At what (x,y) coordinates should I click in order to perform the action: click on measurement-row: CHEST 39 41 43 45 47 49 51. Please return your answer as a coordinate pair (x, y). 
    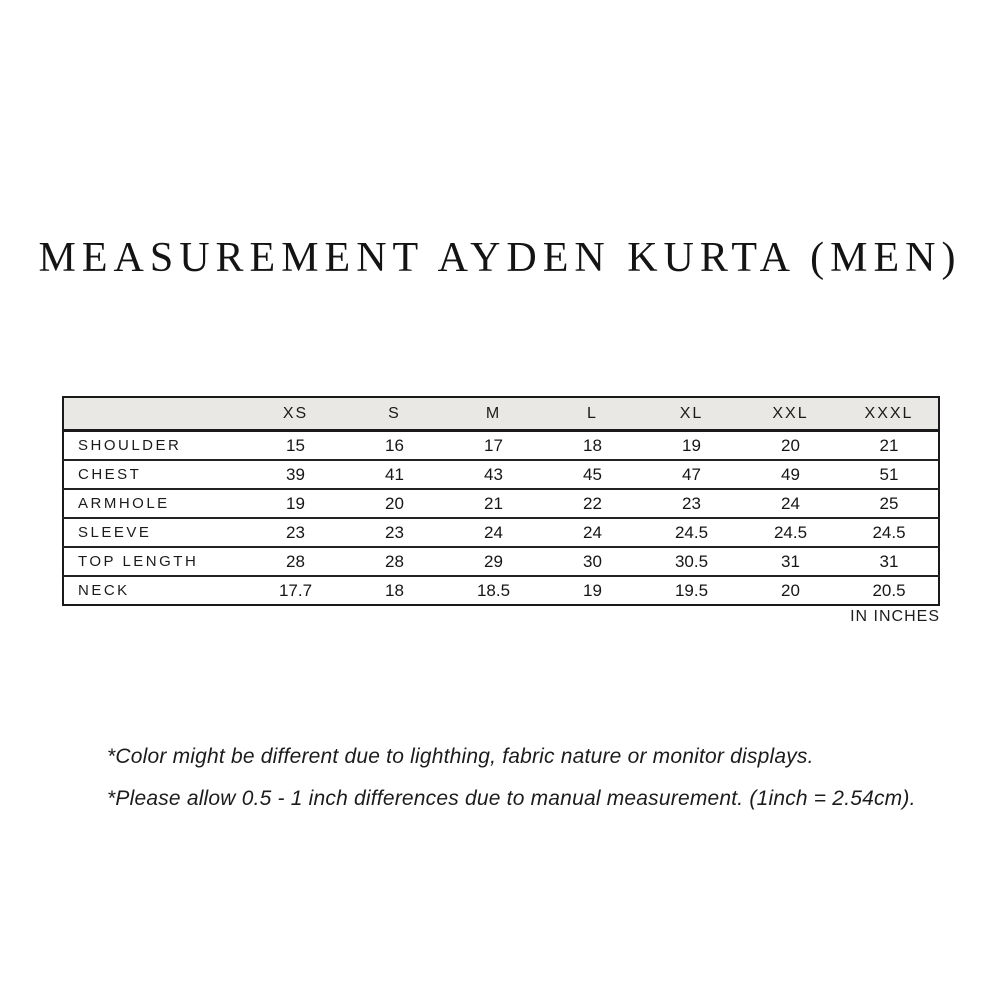
    Looking at the image, I should click on (501, 474).